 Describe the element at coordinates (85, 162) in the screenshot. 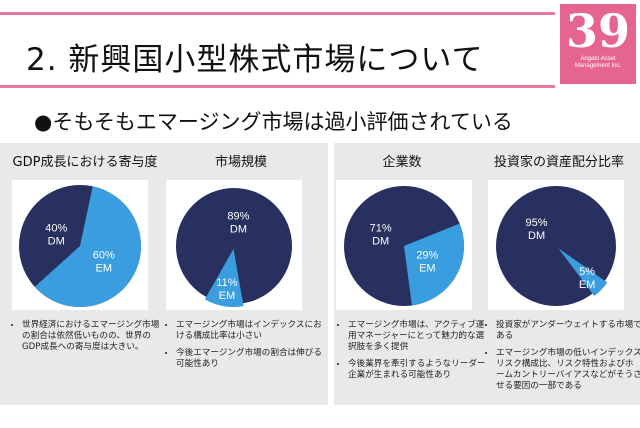

I see `chart-title-gdp: GDP成長における寄与度` at that location.